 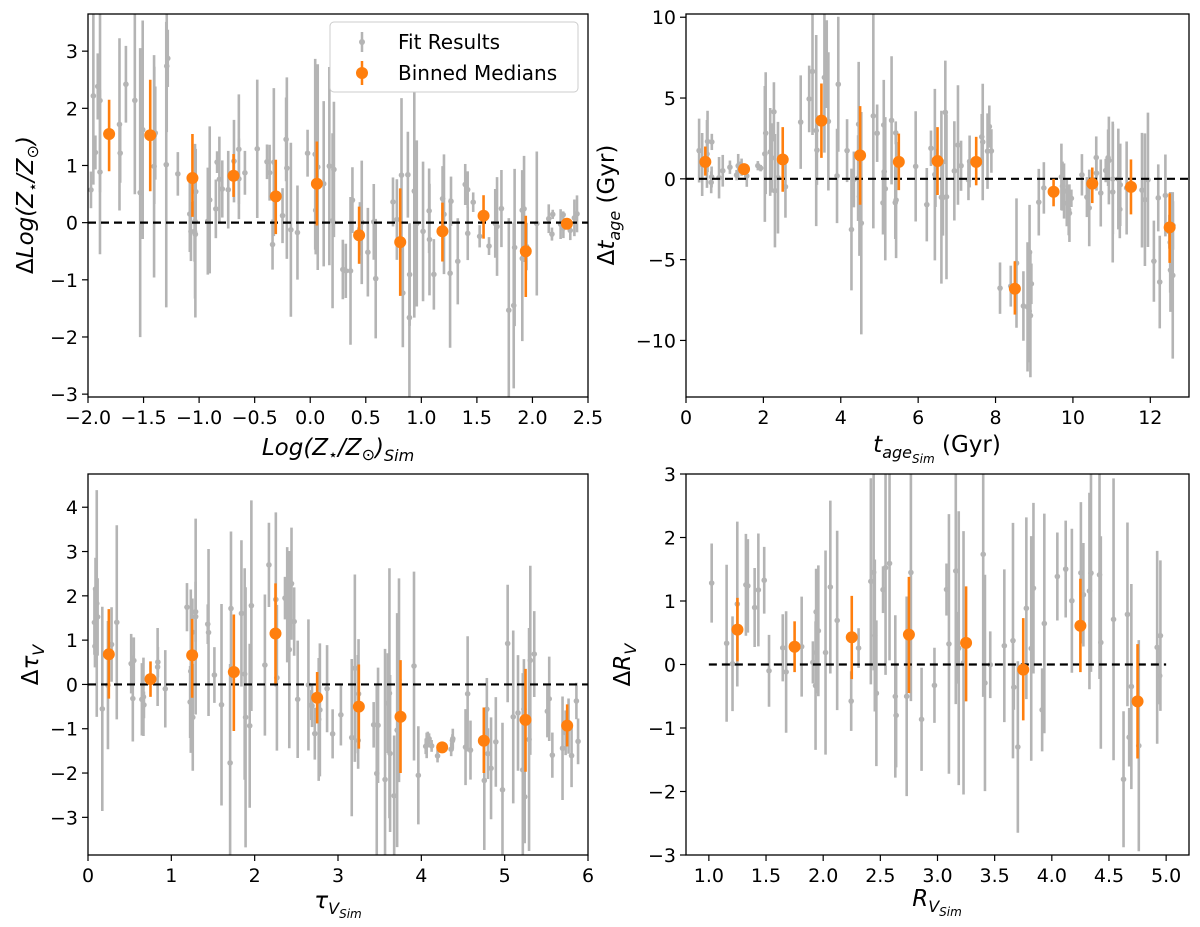 What do you see at coordinates (1109, 876) in the screenshot?
I see `x-tick-label: 4.5` at bounding box center [1109, 876].